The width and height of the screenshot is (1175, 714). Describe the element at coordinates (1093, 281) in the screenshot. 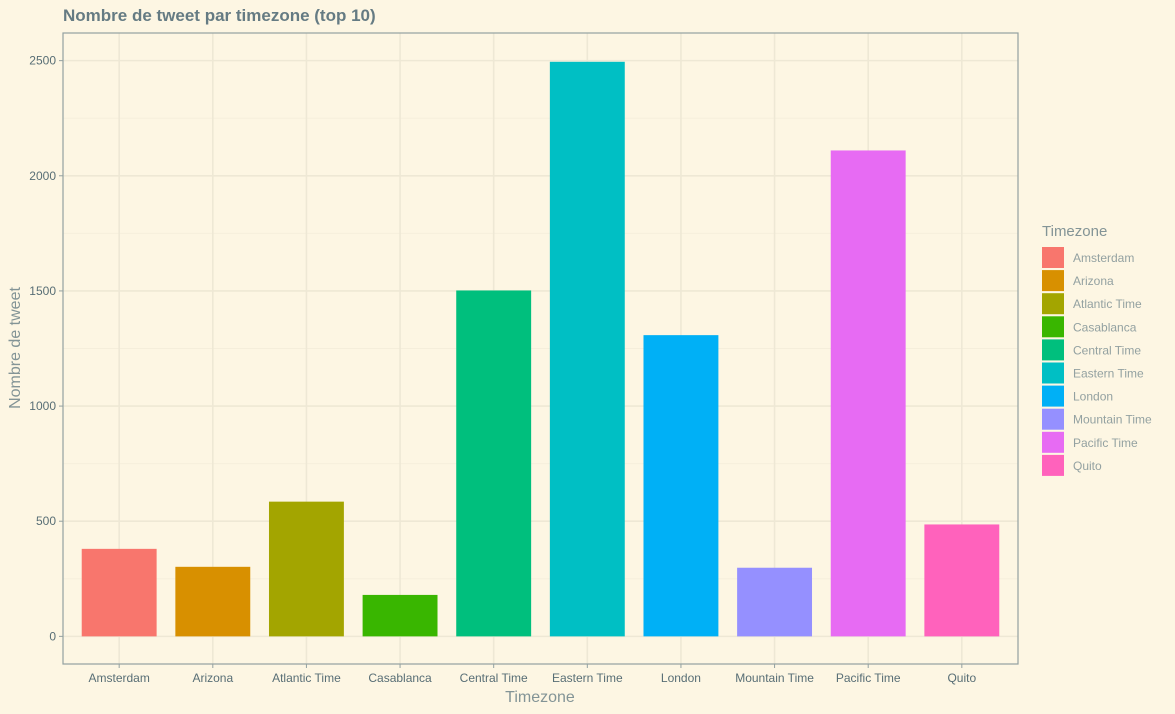

I see `legend-label: Arizona` at that location.